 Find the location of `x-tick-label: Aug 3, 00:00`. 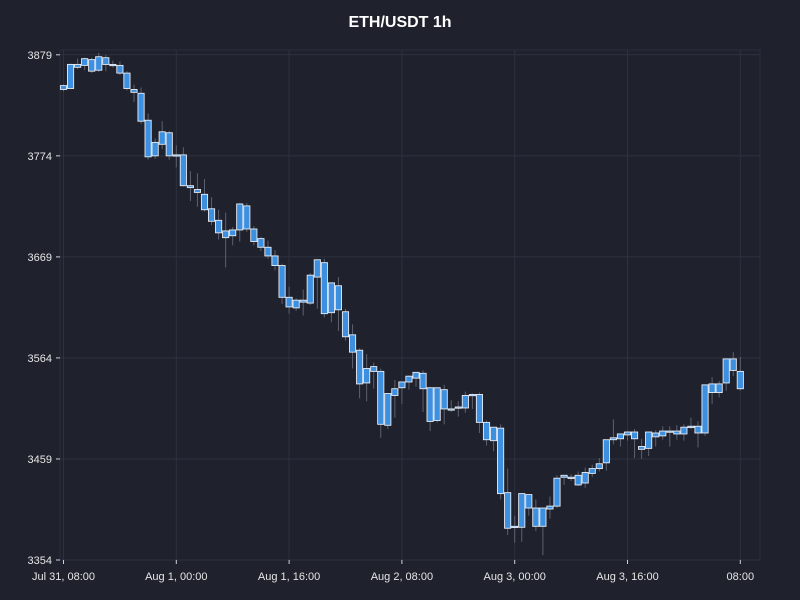

x-tick-label: Aug 3, 00:00 is located at coordinates (515, 577).